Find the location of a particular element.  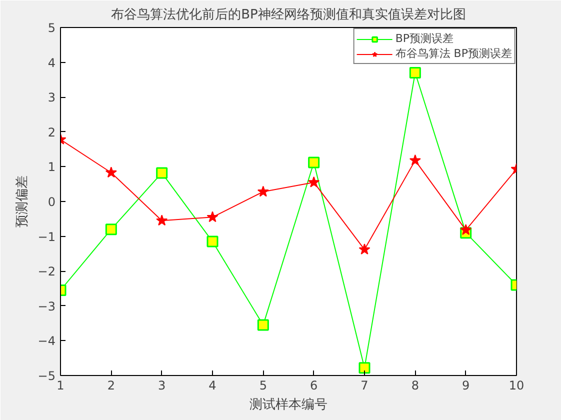

y-tick-label: 3 is located at coordinates (52, 97).